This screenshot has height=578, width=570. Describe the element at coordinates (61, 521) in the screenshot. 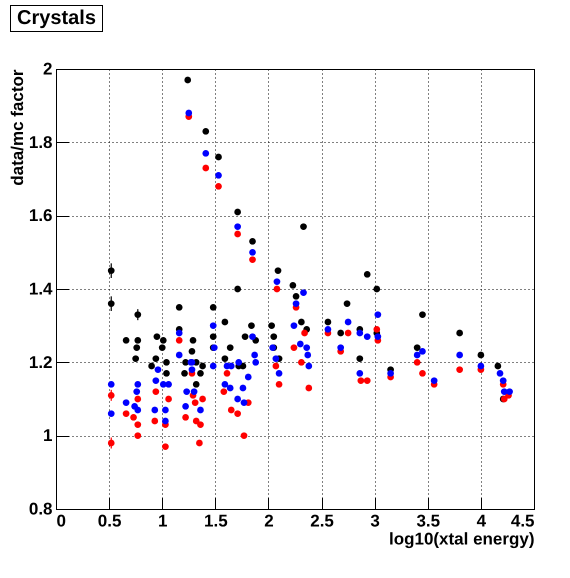

I see `x-tick-label: 0` at that location.